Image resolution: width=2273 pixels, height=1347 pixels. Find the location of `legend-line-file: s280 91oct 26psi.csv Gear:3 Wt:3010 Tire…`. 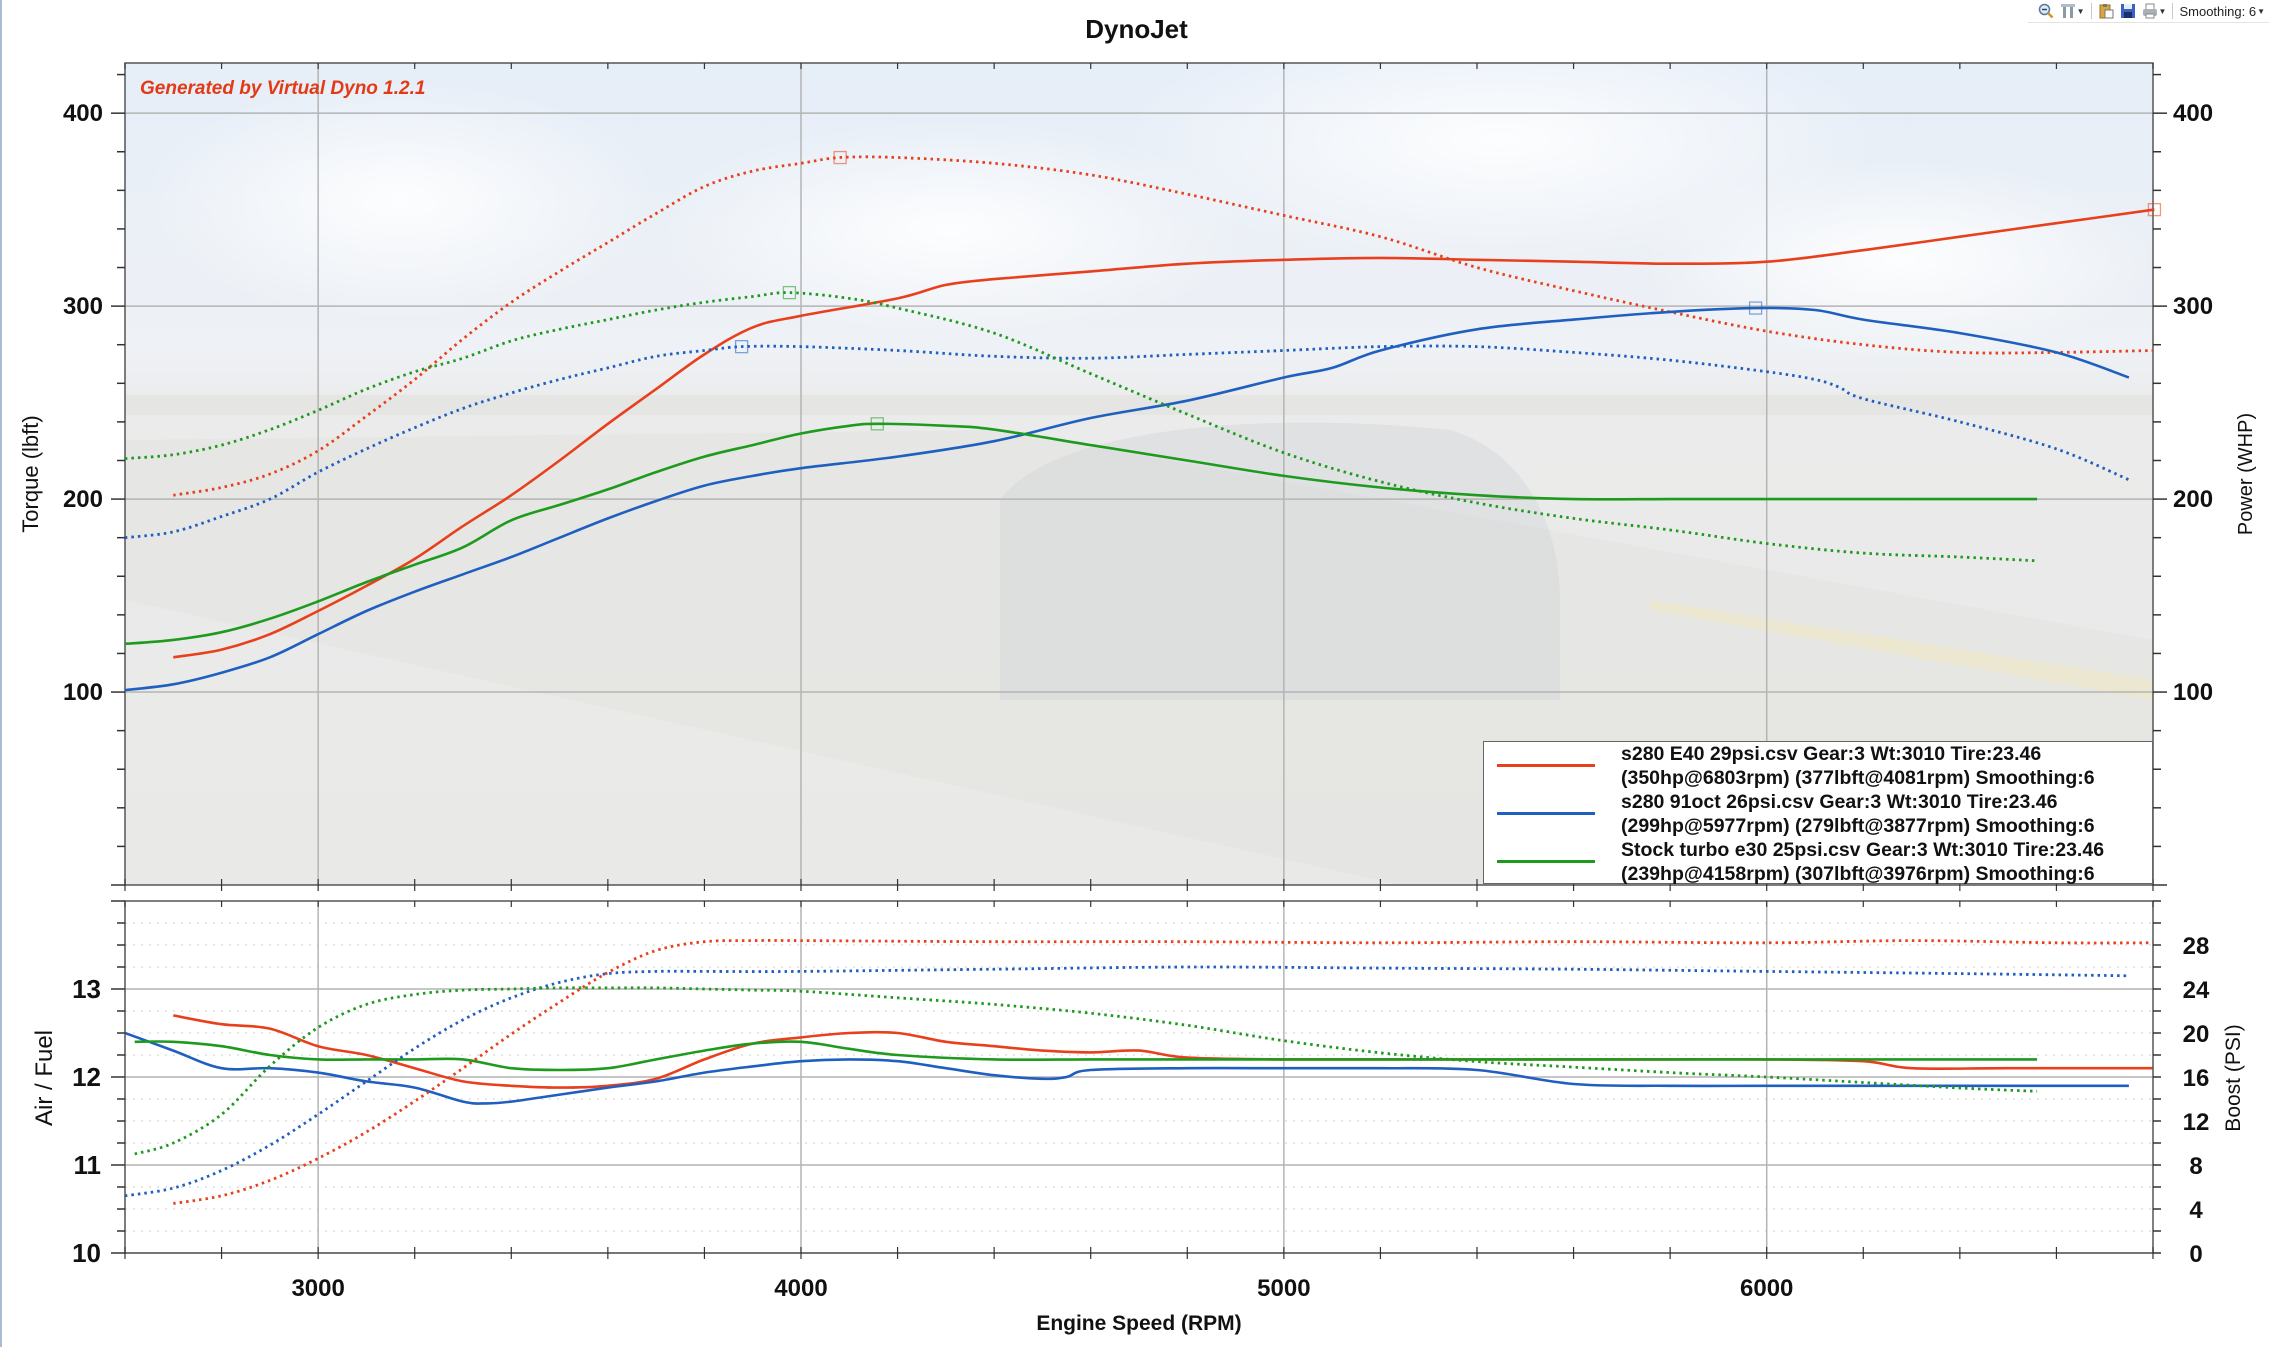

legend-line-file: s280 91oct 26psi.csv Gear:3 Wt:3010 Tire… is located at coordinates (1839, 802).